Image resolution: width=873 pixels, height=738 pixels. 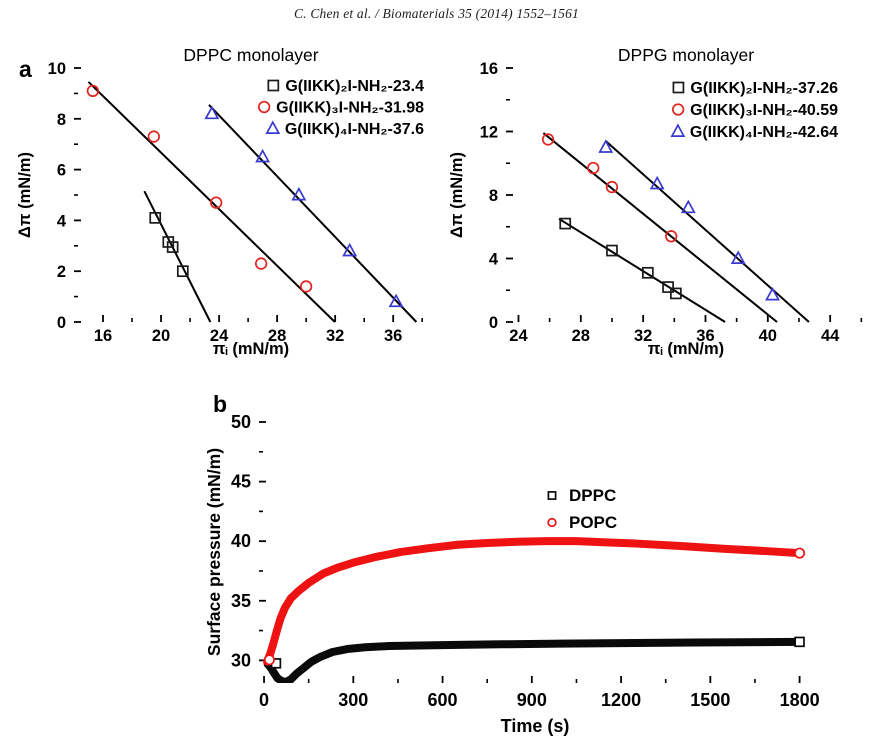 What do you see at coordinates (686, 55) in the screenshot?
I see `chart-title: DPPG monolayer` at bounding box center [686, 55].